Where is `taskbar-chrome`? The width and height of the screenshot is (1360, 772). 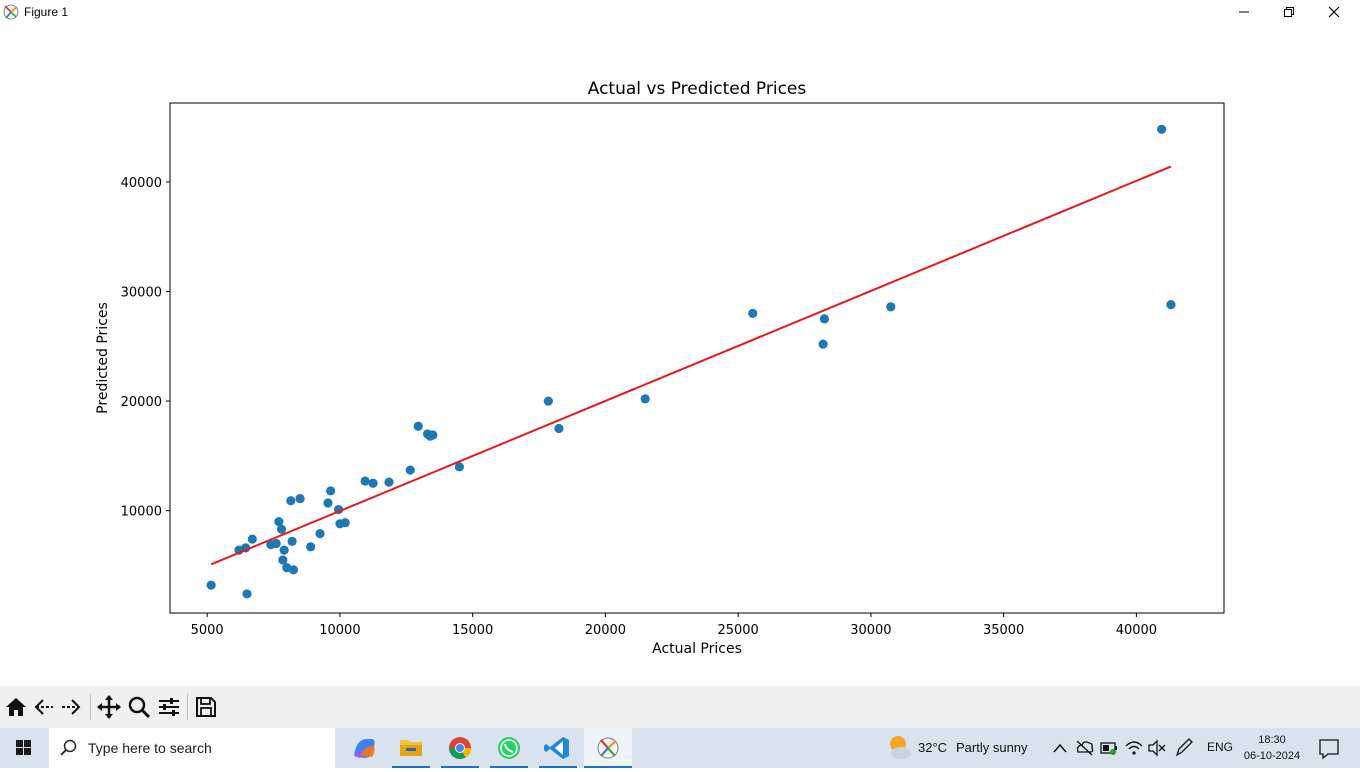
taskbar-chrome is located at coordinates (460, 748).